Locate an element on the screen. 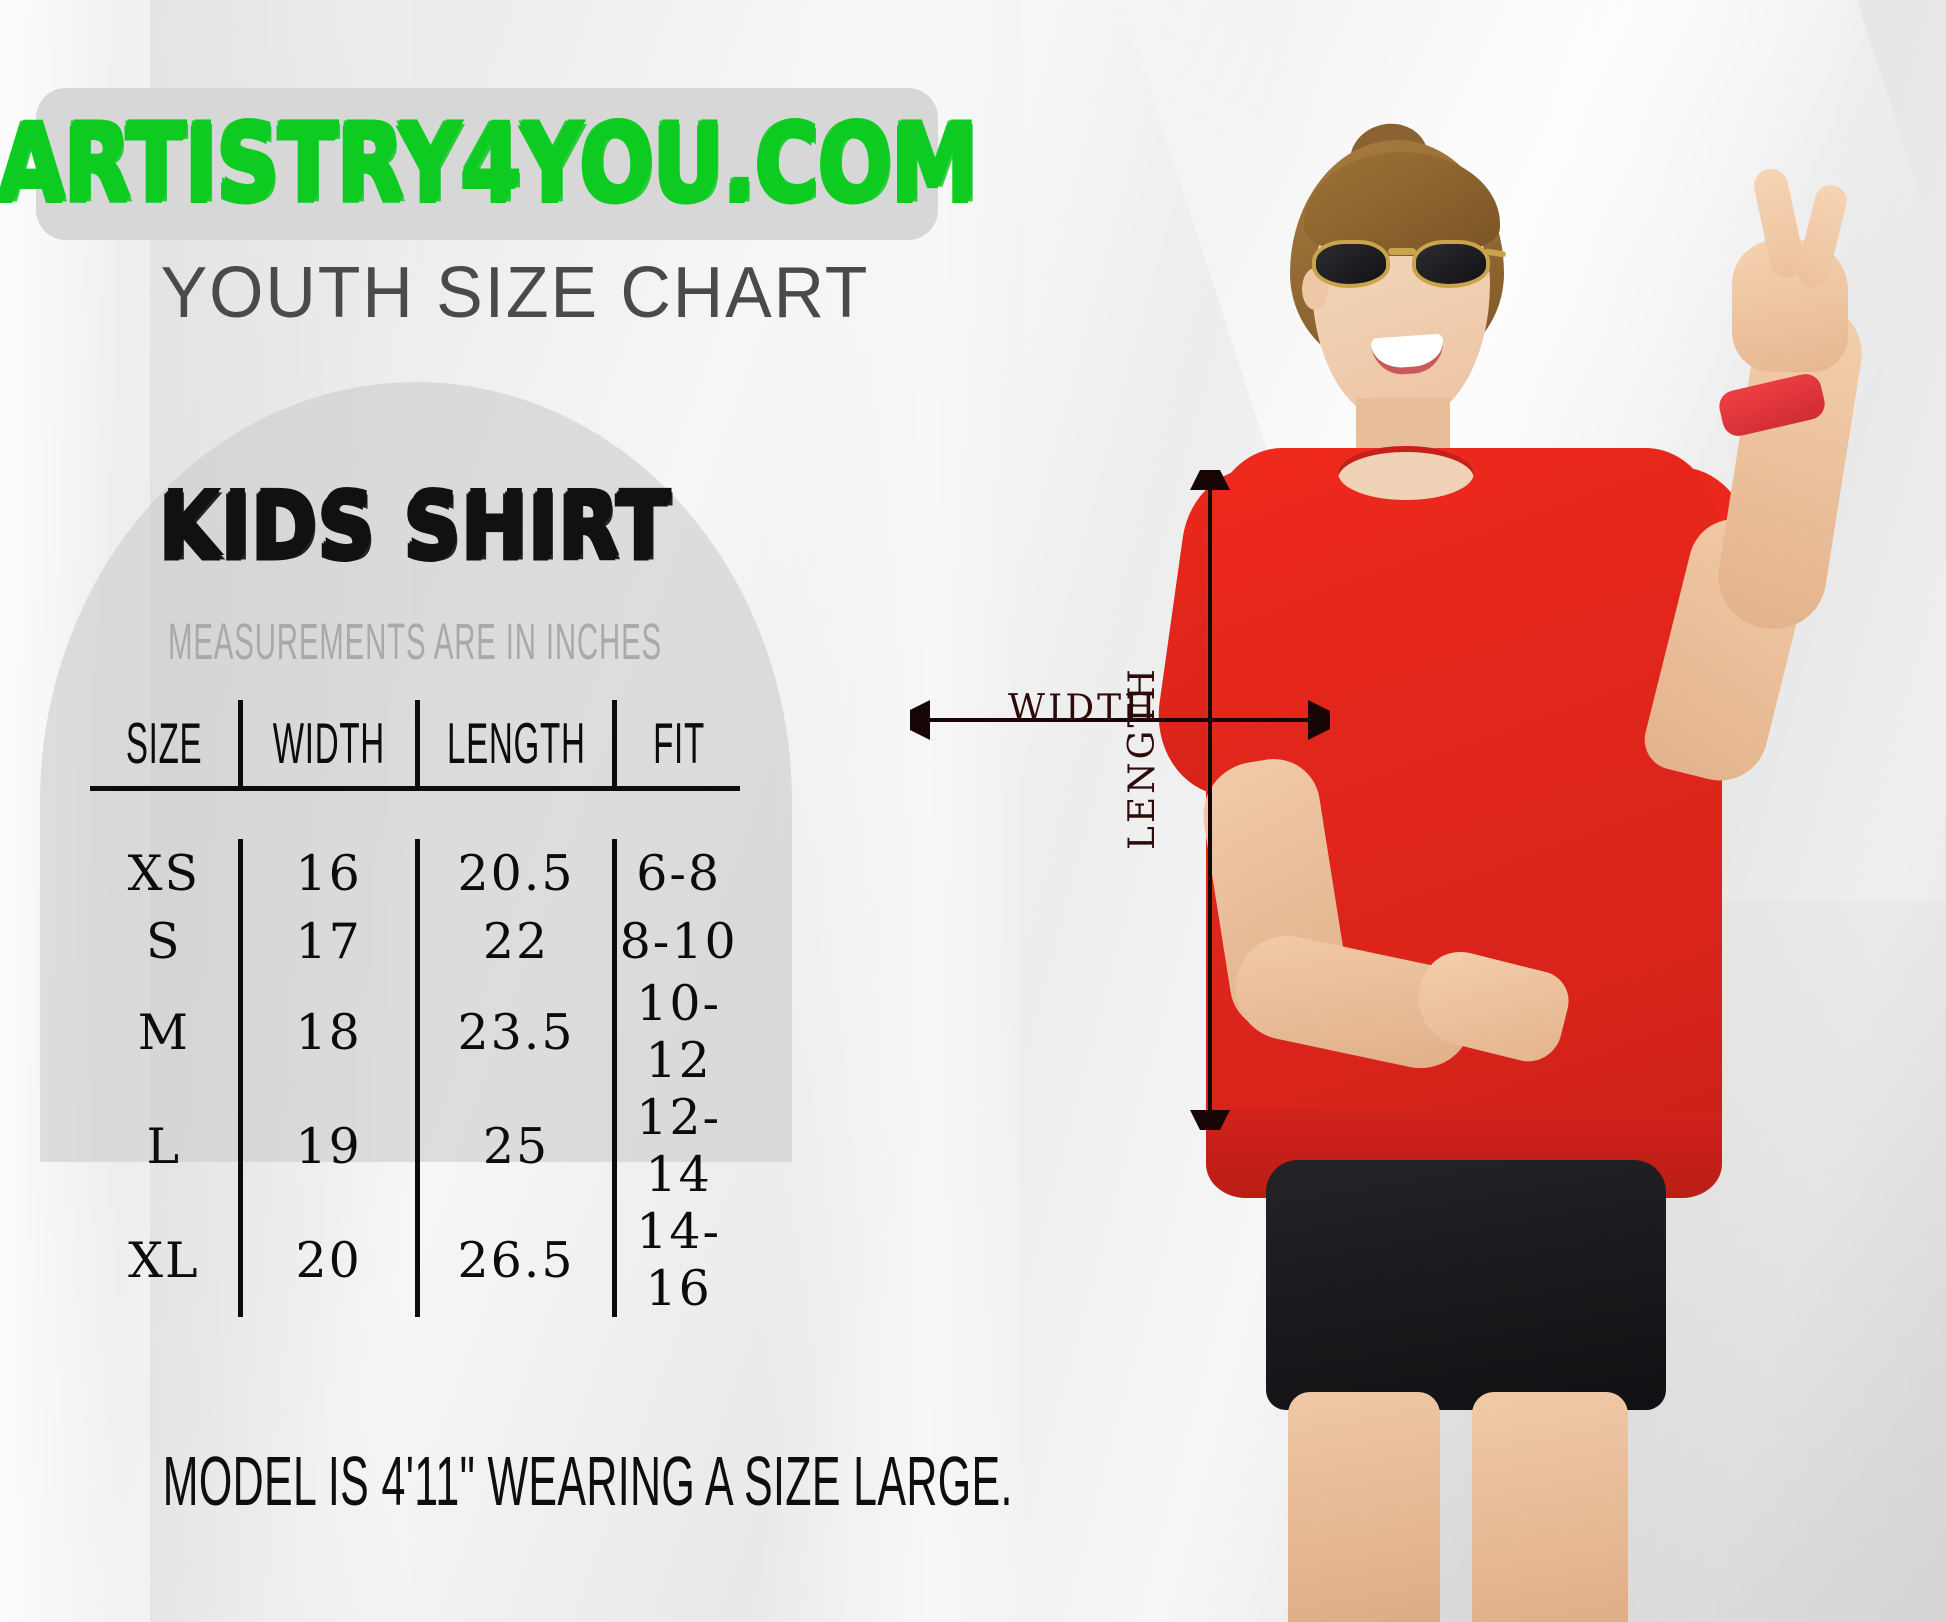 The width and height of the screenshot is (1946, 1622). model-leg-left is located at coordinates (1364, 1507).